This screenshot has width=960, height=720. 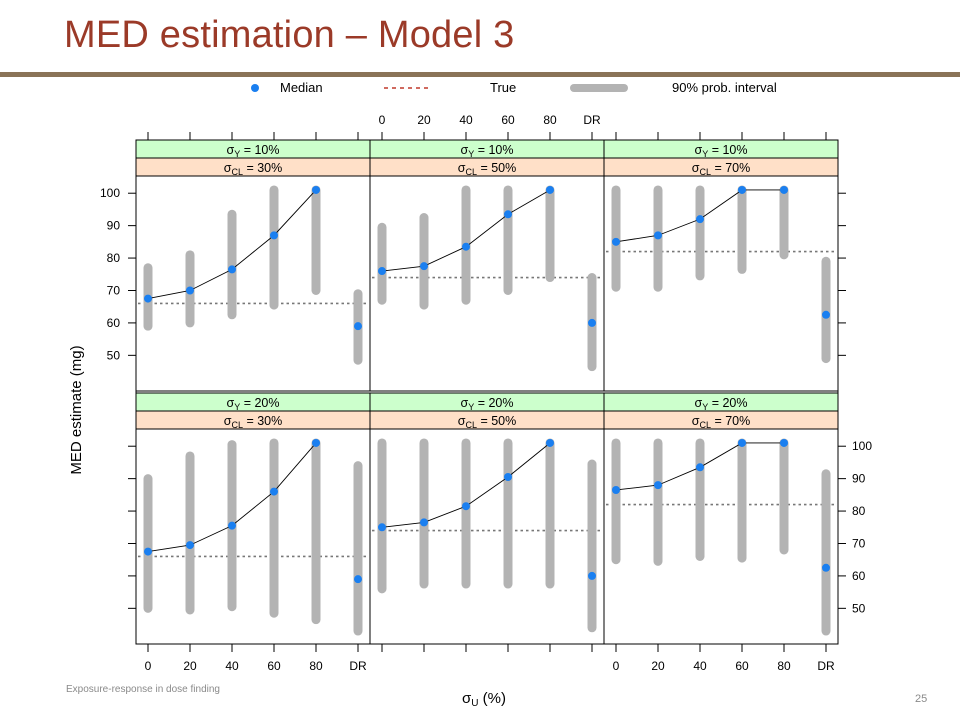 What do you see at coordinates (480, 74) in the screenshot?
I see `title-rule` at bounding box center [480, 74].